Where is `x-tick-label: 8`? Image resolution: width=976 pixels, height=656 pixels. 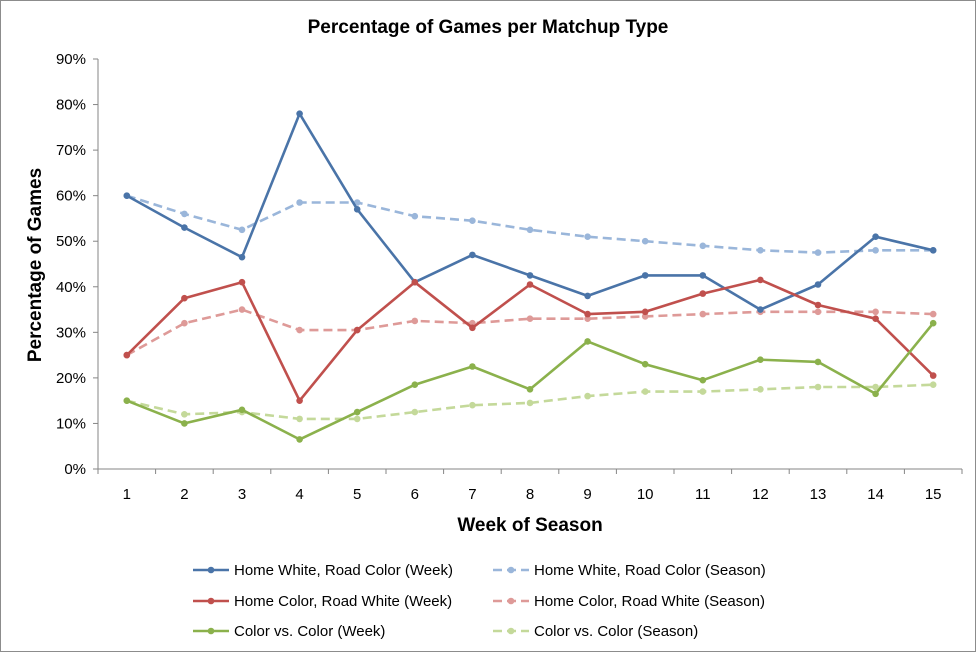 x-tick-label: 8 is located at coordinates (530, 494).